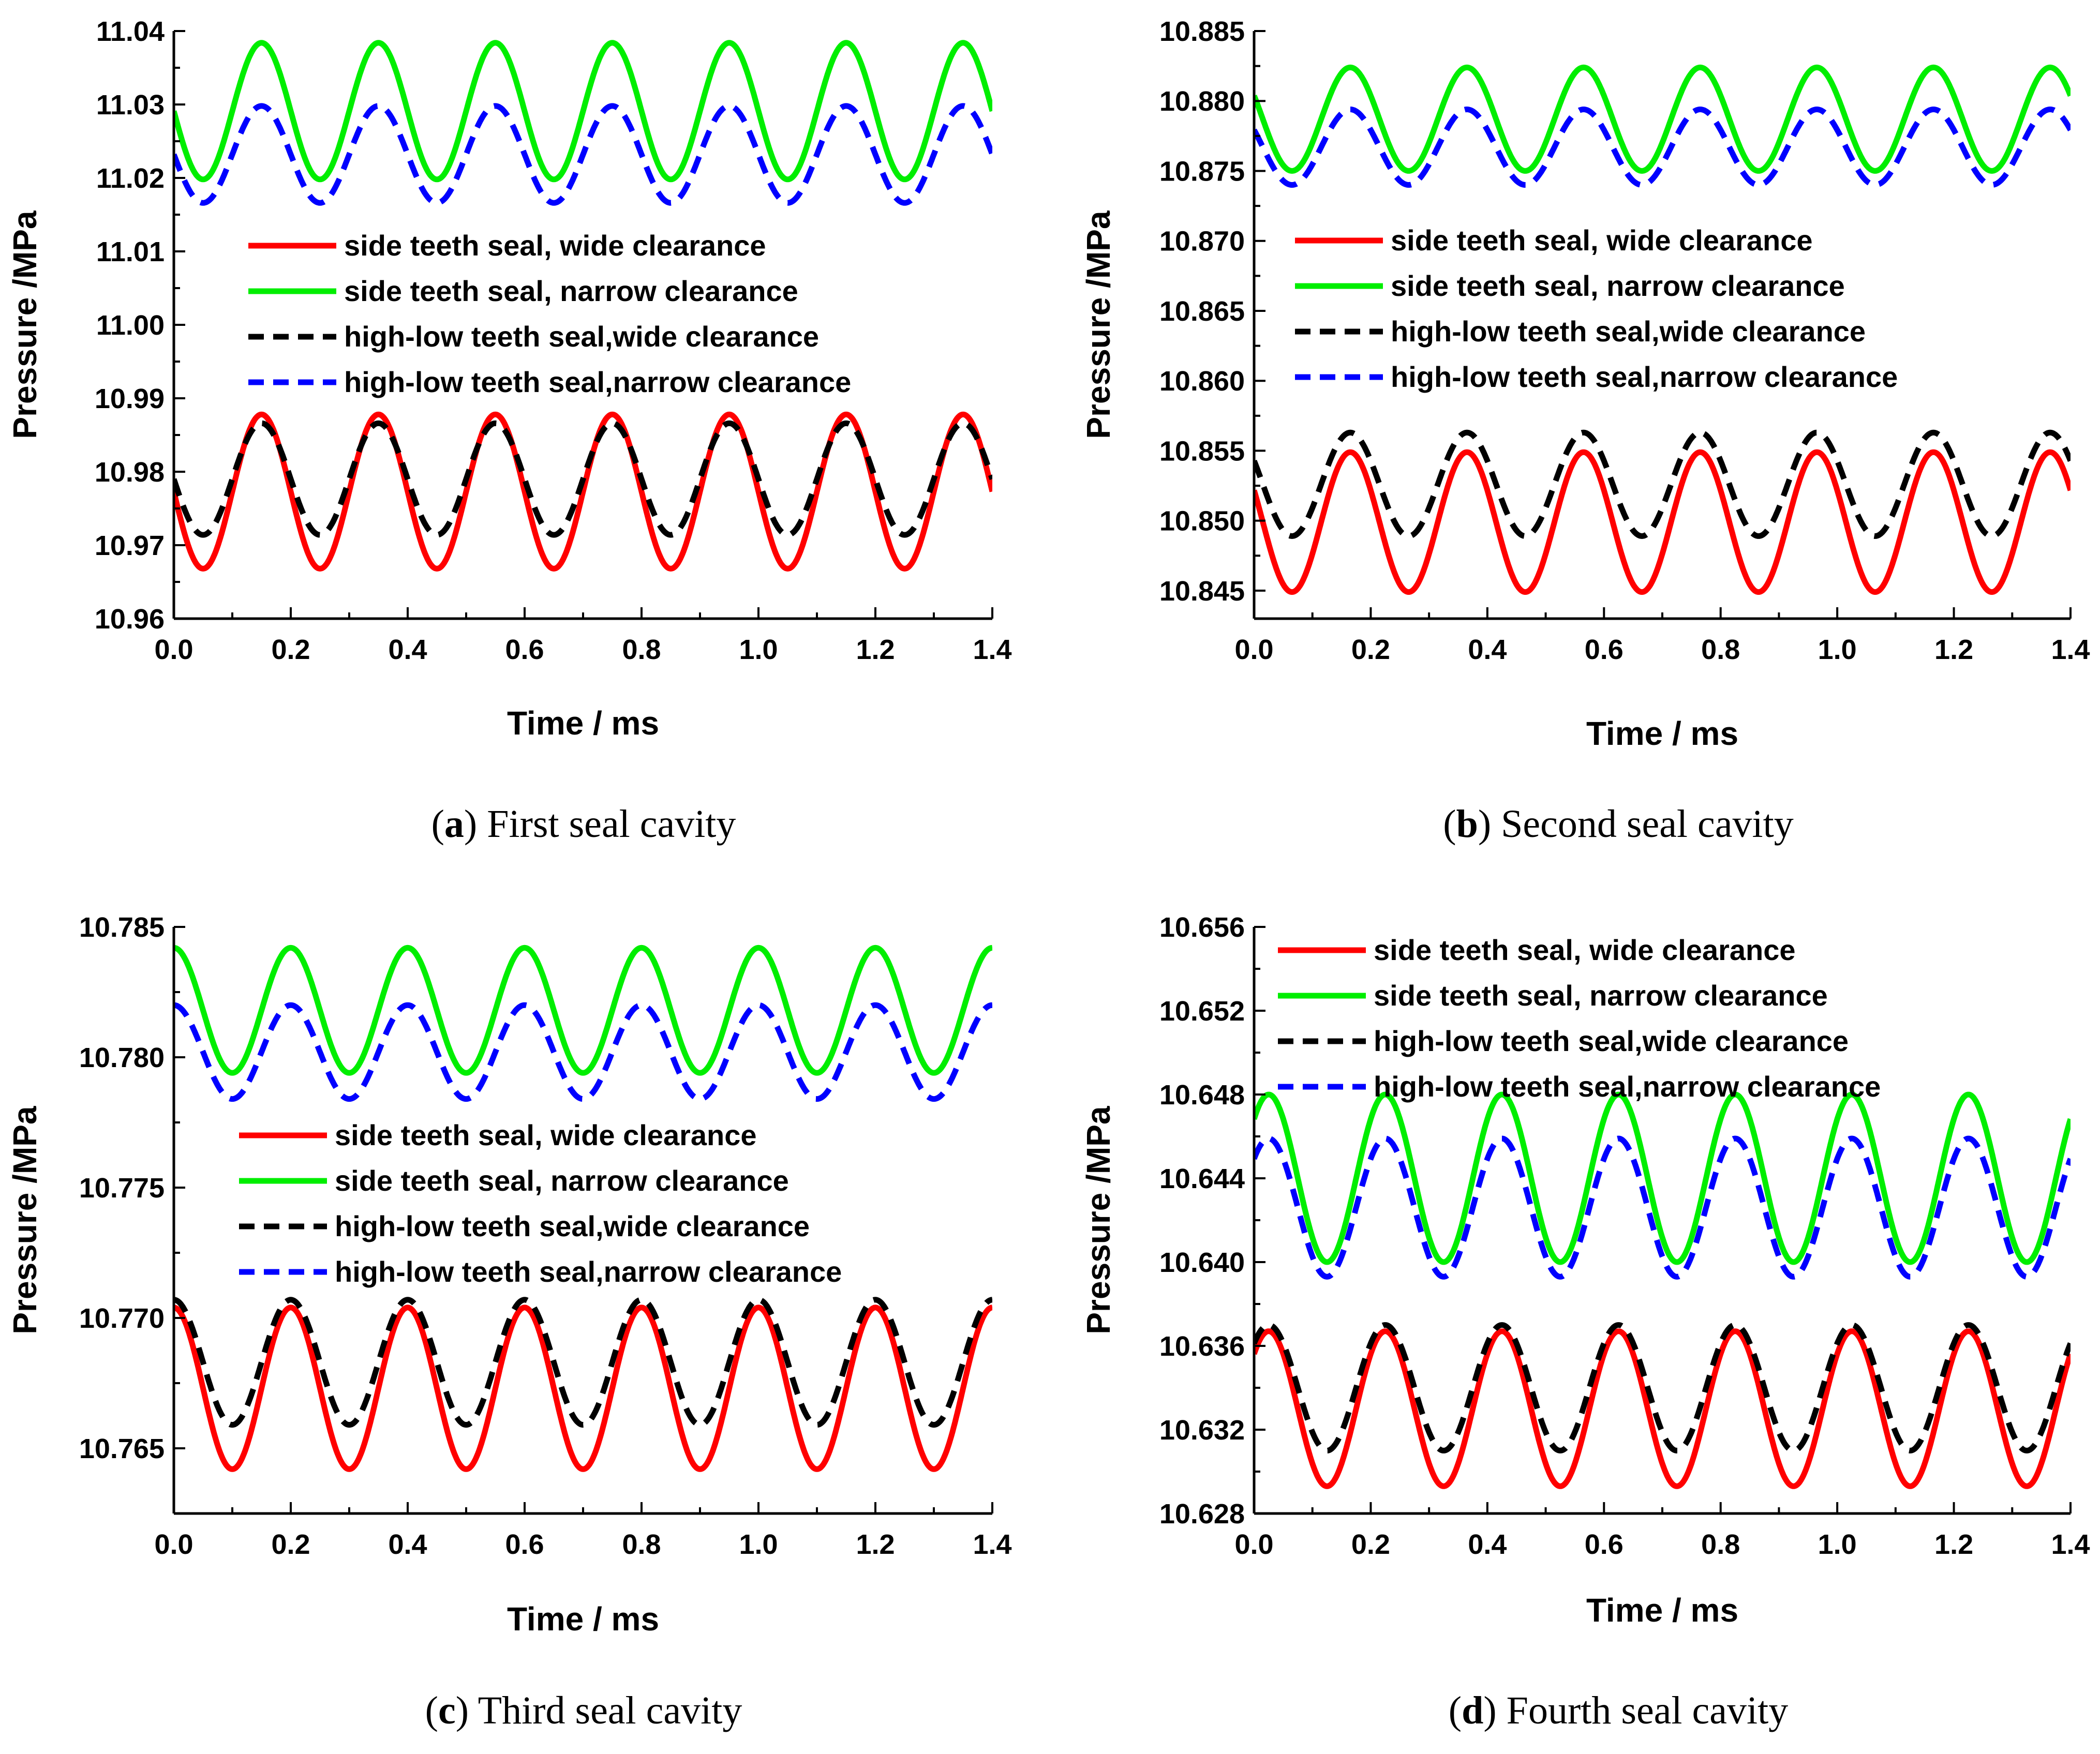  What do you see at coordinates (454, 824) in the screenshot?
I see `caption-letter: a` at bounding box center [454, 824].